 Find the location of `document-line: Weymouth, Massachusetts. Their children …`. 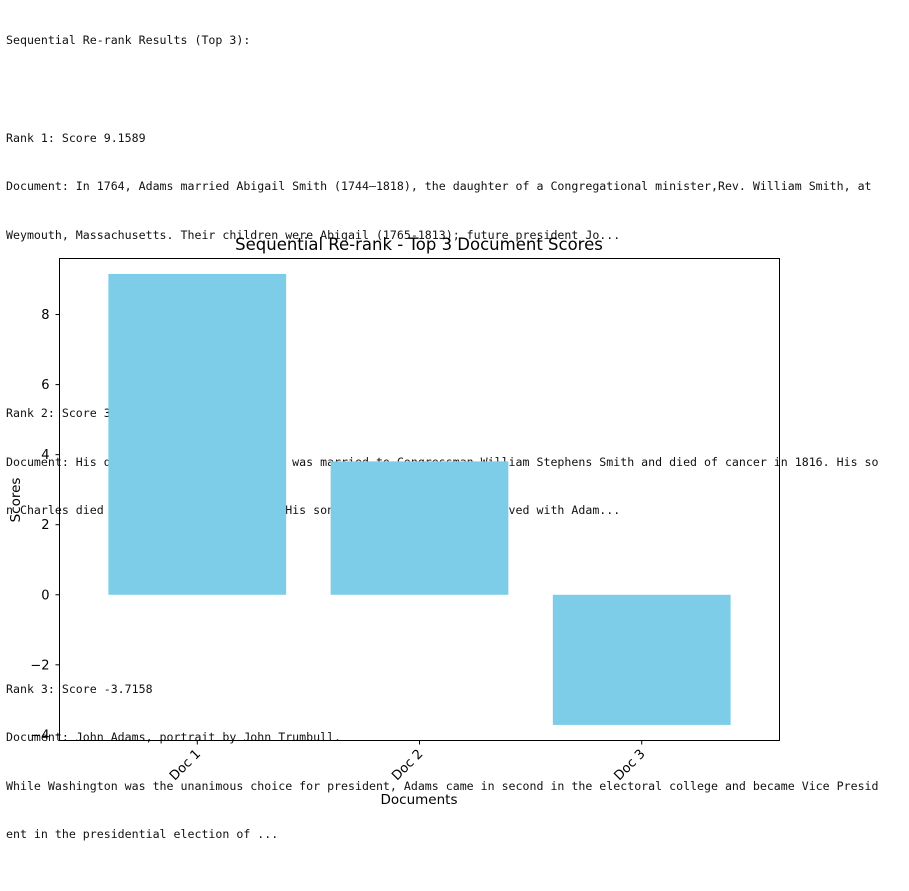

document-line: Weymouth, Massachusetts. Their children … is located at coordinates (313, 234).